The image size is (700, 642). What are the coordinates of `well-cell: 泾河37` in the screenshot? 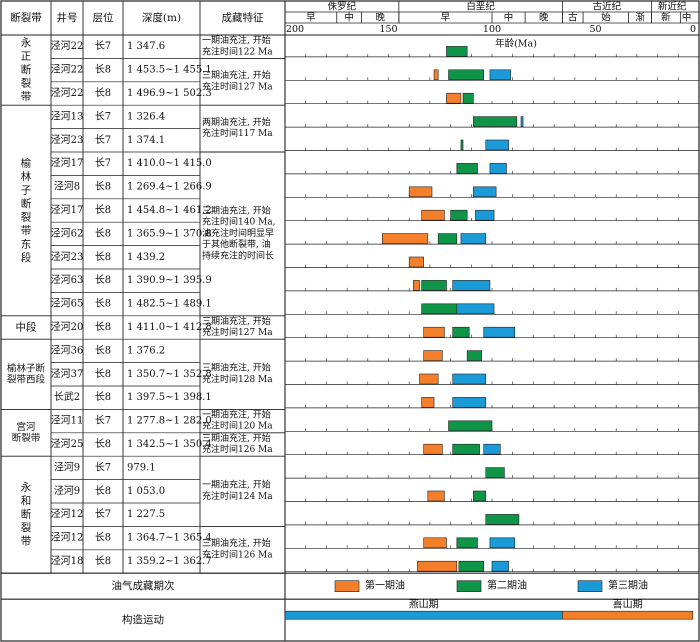 It's located at (67, 373).